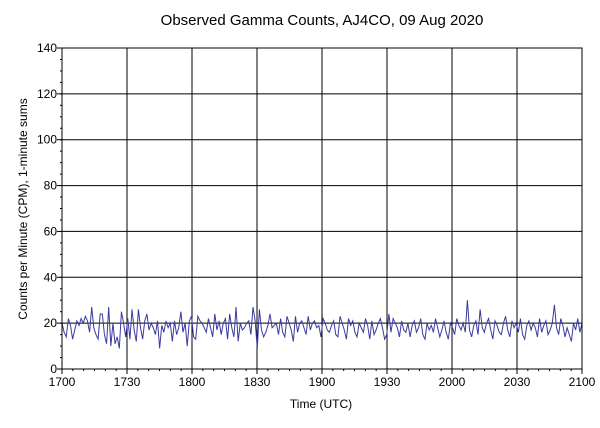 The image size is (600, 428). Describe the element at coordinates (517, 382) in the screenshot. I see `x-tick-label: 2030` at that location.